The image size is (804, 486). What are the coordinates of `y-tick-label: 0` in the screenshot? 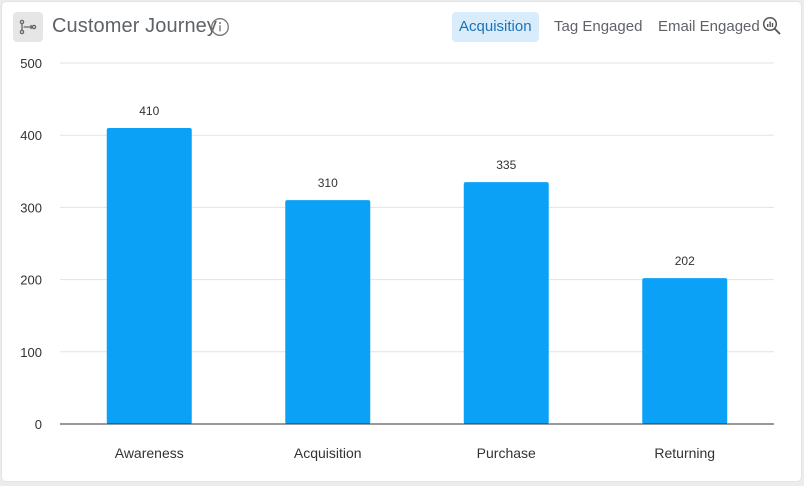 It's located at (38, 424).